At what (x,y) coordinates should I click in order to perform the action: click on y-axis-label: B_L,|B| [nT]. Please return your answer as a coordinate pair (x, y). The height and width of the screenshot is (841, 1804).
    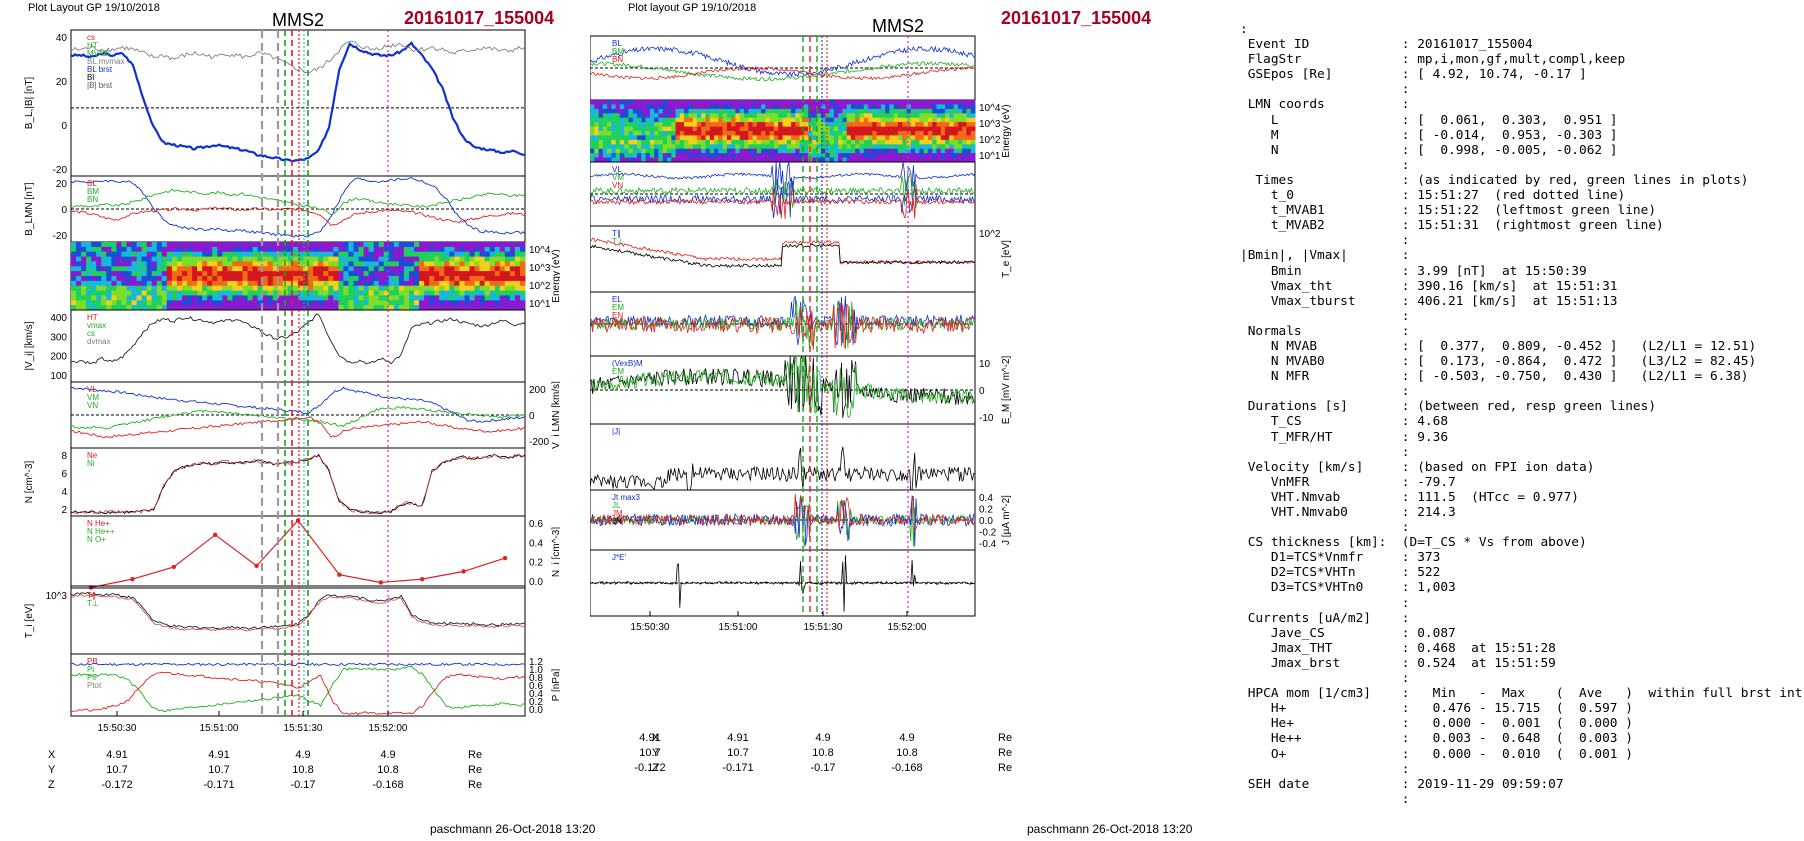
    Looking at the image, I should click on (29, 103).